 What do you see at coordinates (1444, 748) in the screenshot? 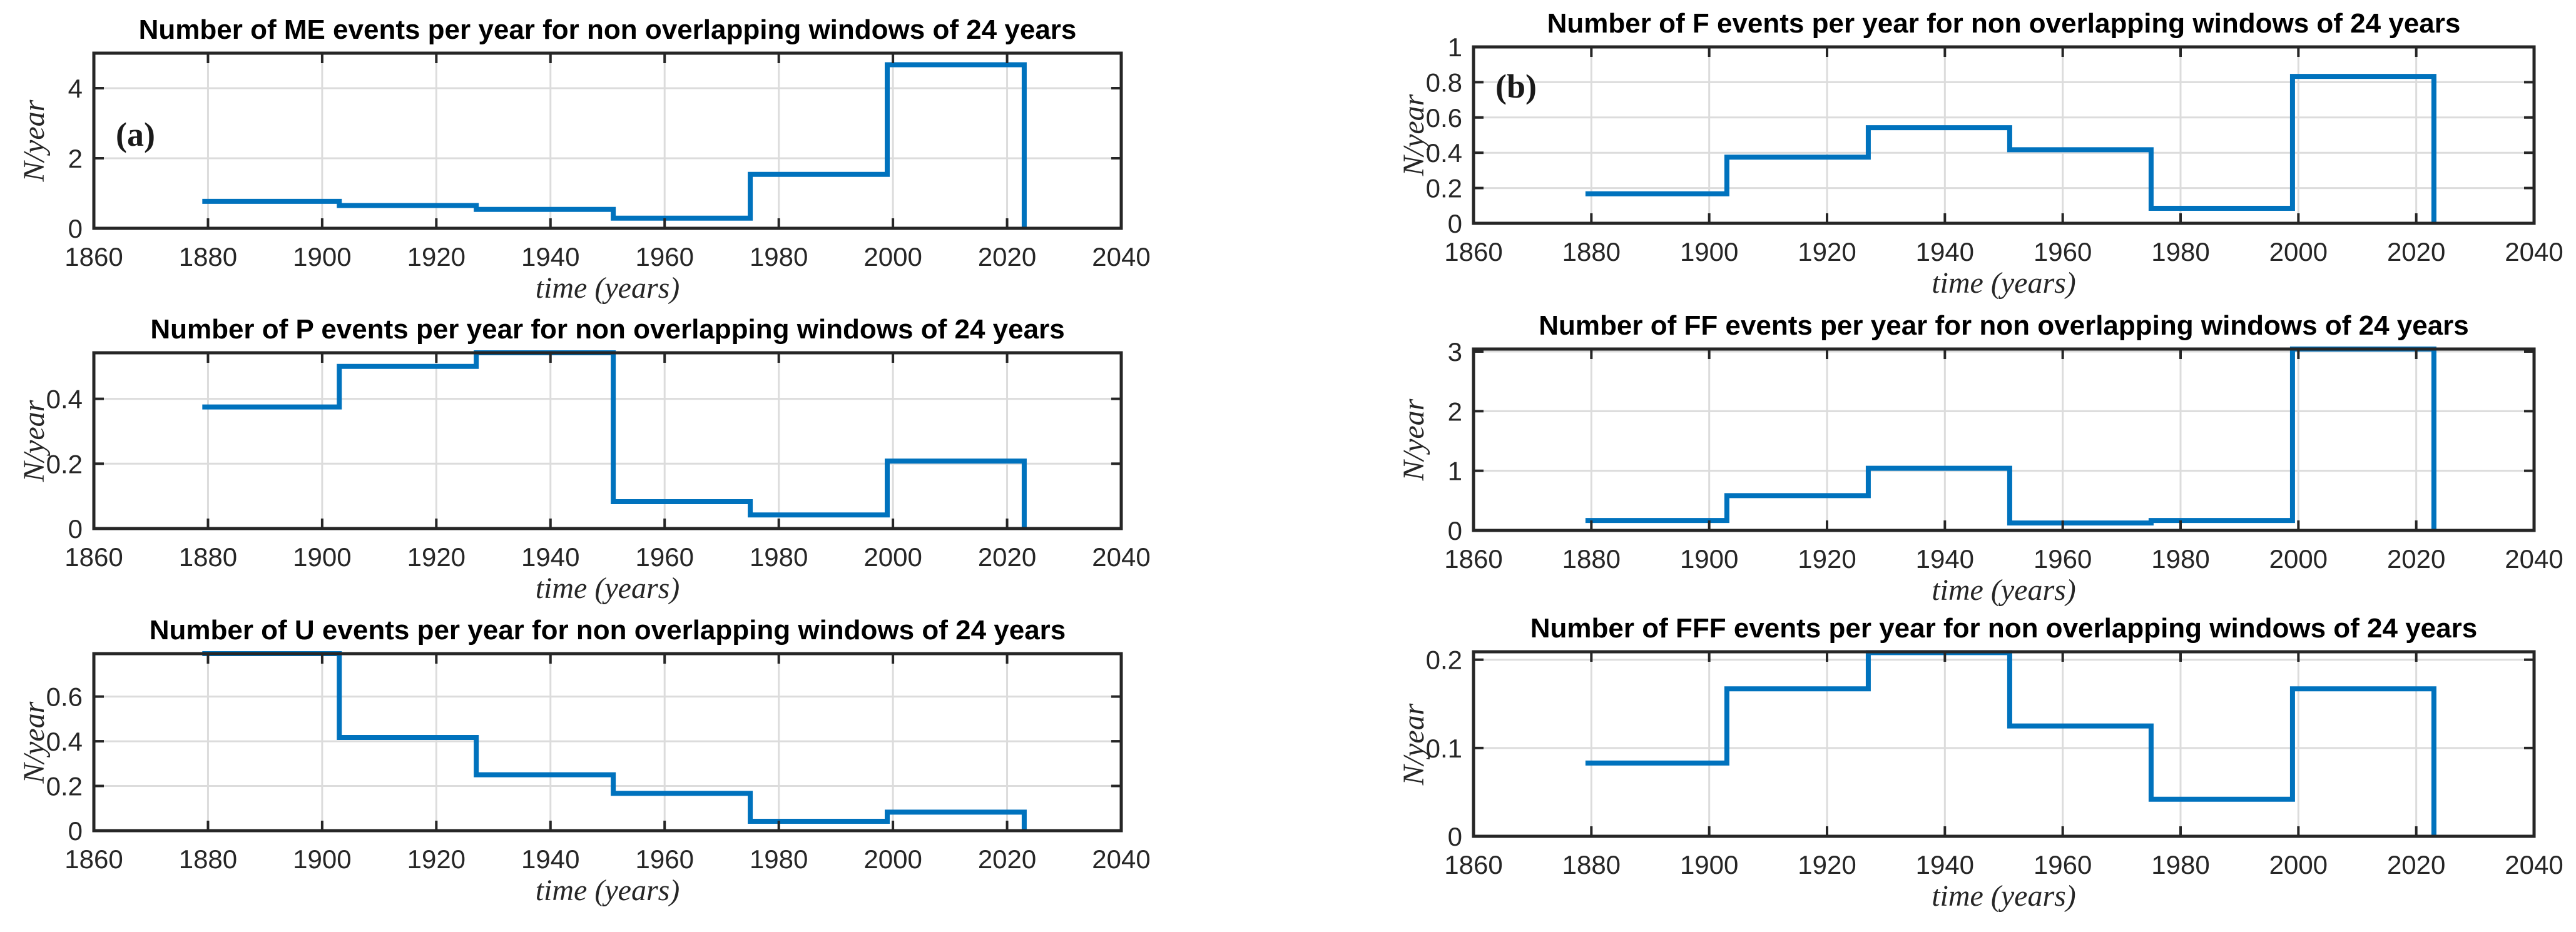
I see `y-tick-label: 0.1` at bounding box center [1444, 748].